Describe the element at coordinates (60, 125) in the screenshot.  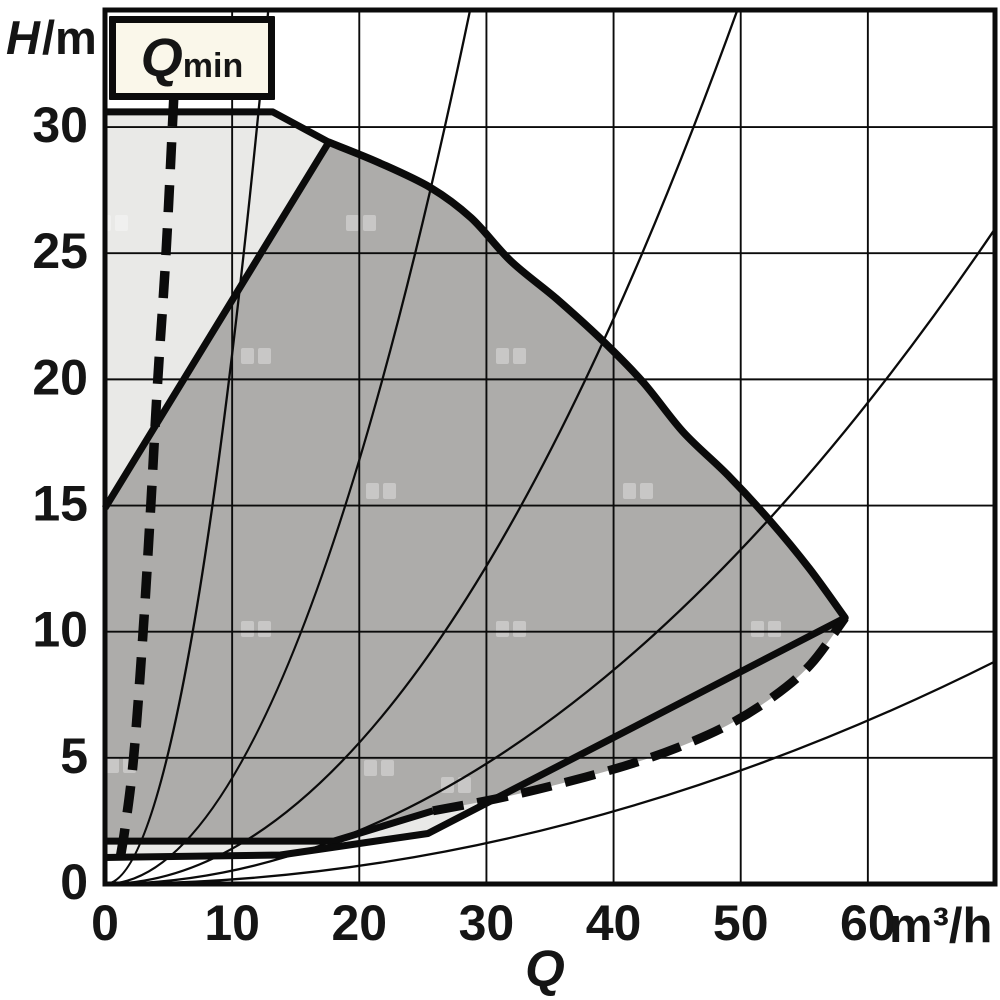
I see `y-tick-label-30: 30` at that location.